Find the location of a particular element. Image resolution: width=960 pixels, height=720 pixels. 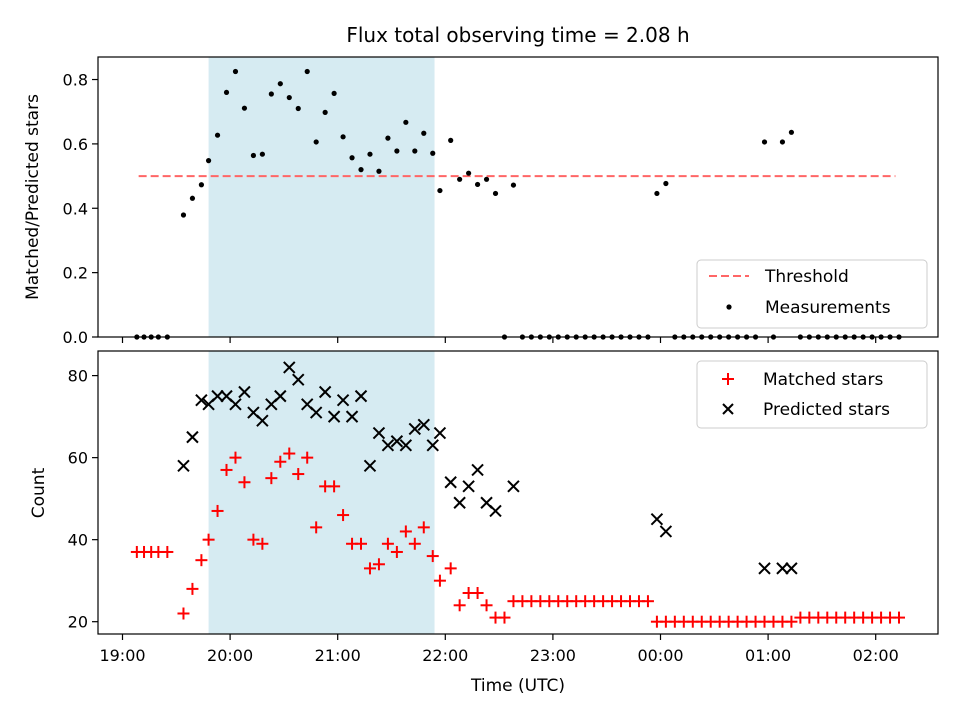

legend-matched-label: Matched stars is located at coordinates (823, 380).